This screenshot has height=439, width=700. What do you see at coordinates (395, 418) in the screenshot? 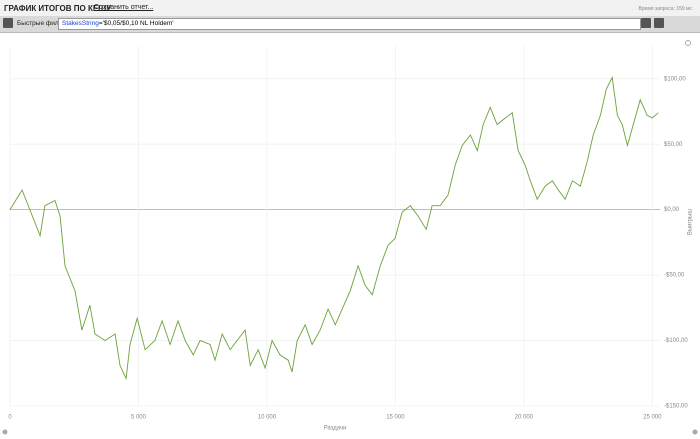
I see `x-tick-label: 15 000` at bounding box center [395, 418].